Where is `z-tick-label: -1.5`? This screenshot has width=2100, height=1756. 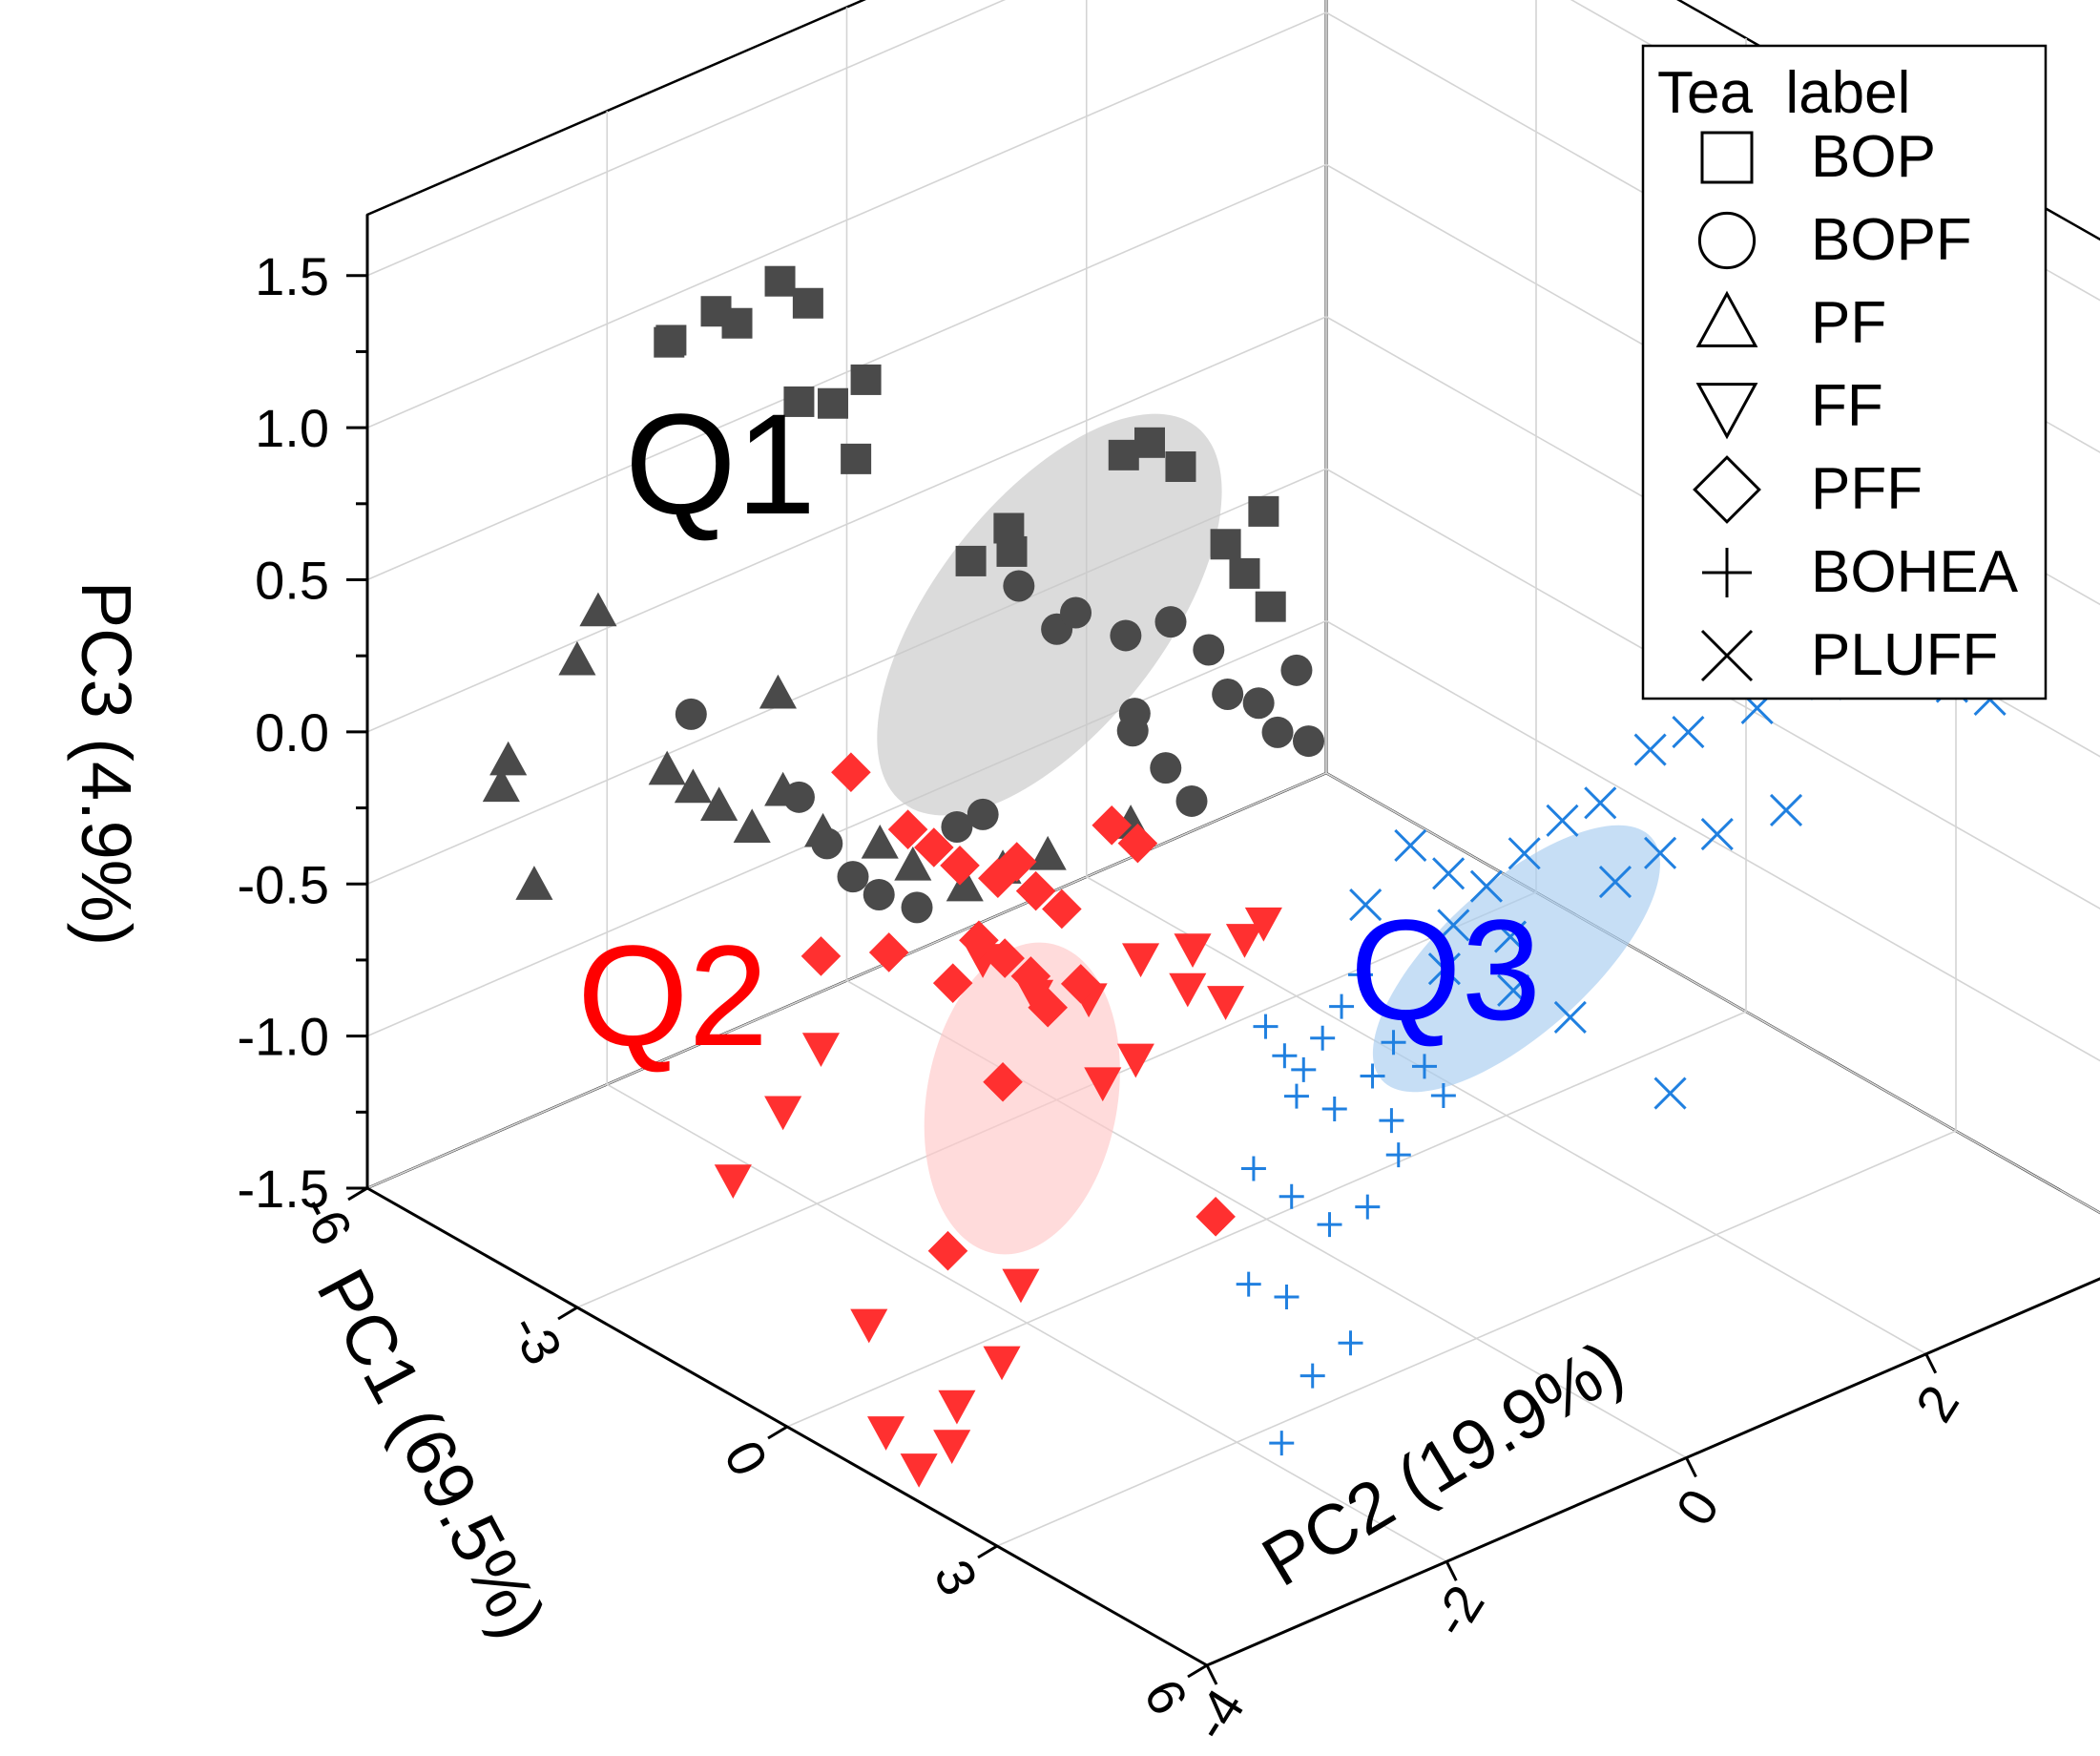
z-tick-label: -1.5 is located at coordinates (284, 1189).